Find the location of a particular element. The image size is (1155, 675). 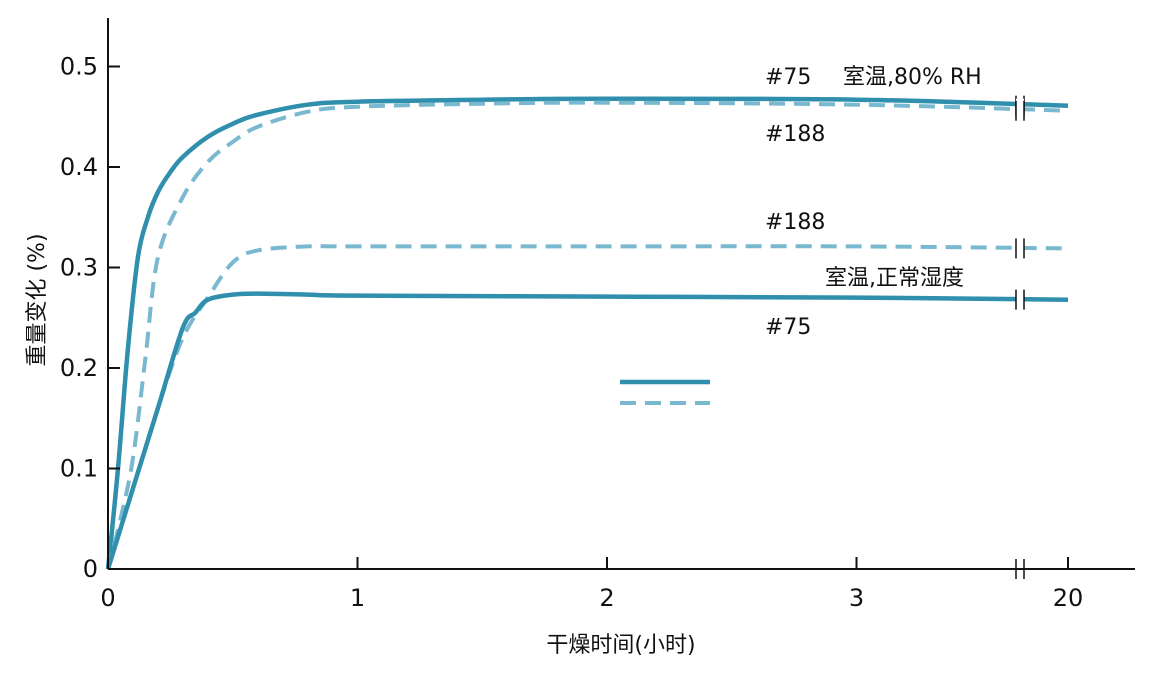

annotation-high-188: #188 is located at coordinates (795, 134).